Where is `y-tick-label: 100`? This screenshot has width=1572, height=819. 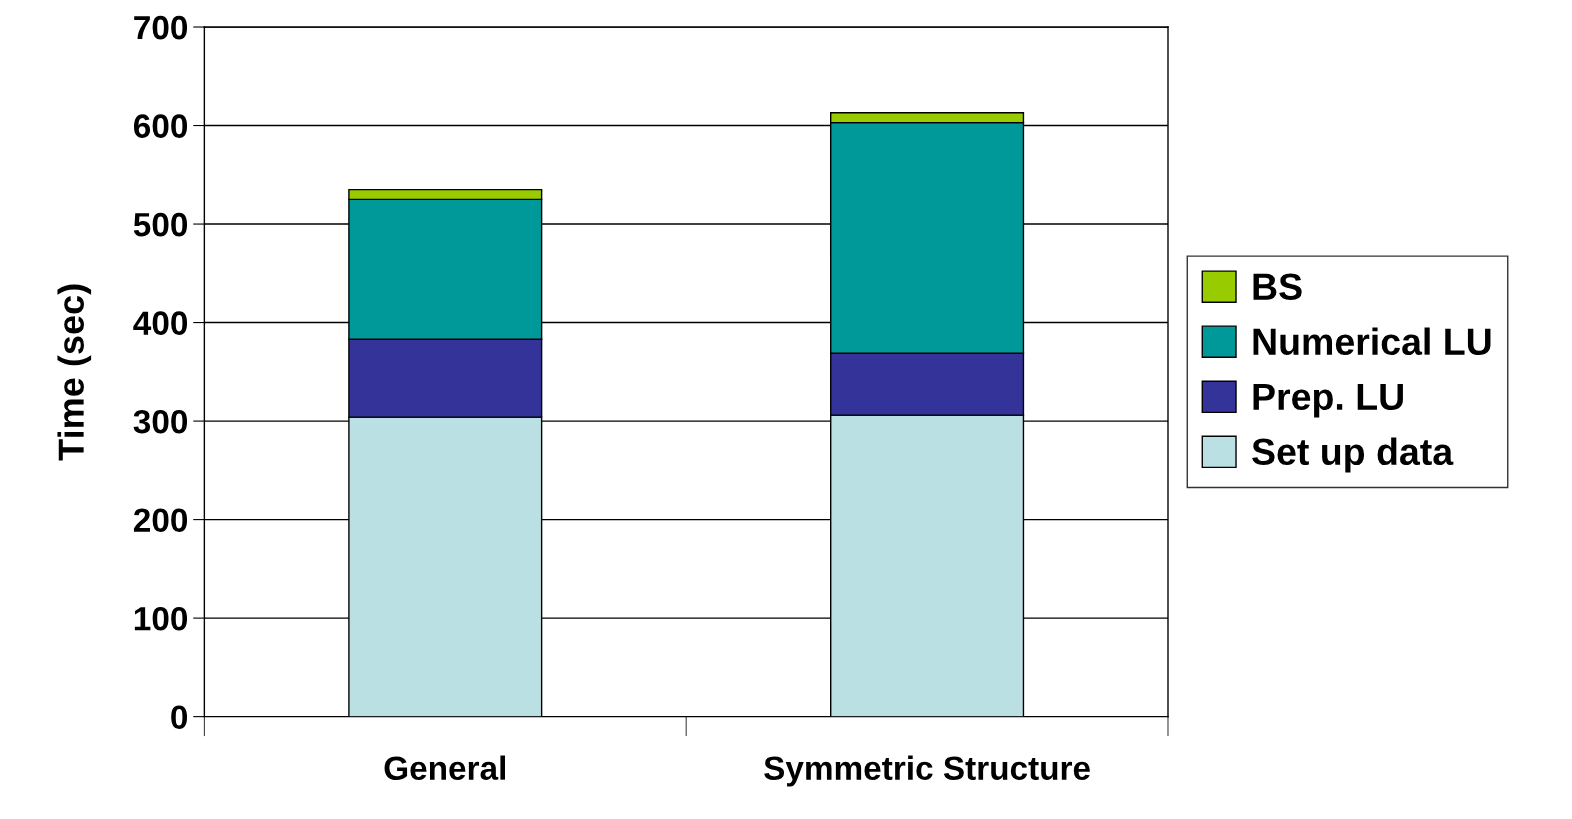 y-tick-label: 100 is located at coordinates (161, 618).